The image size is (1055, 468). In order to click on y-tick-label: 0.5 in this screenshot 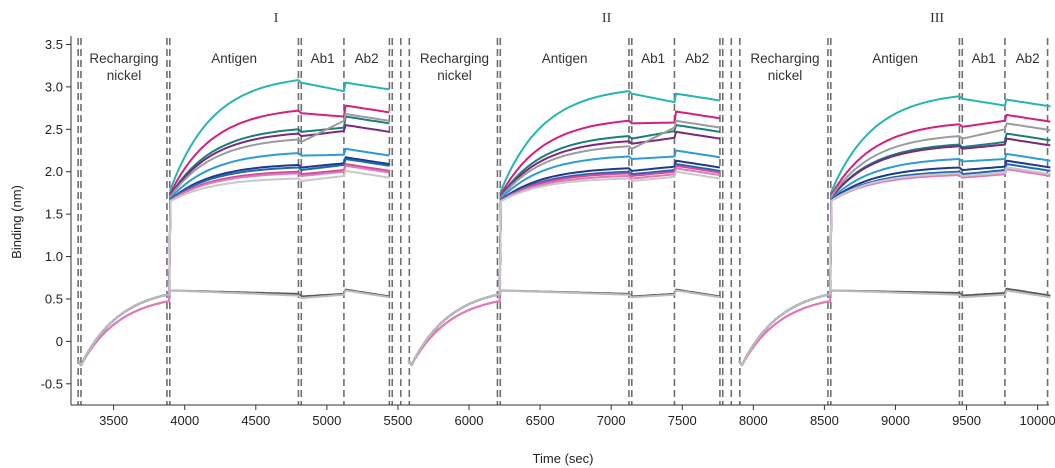, I will do `click(54, 298)`.